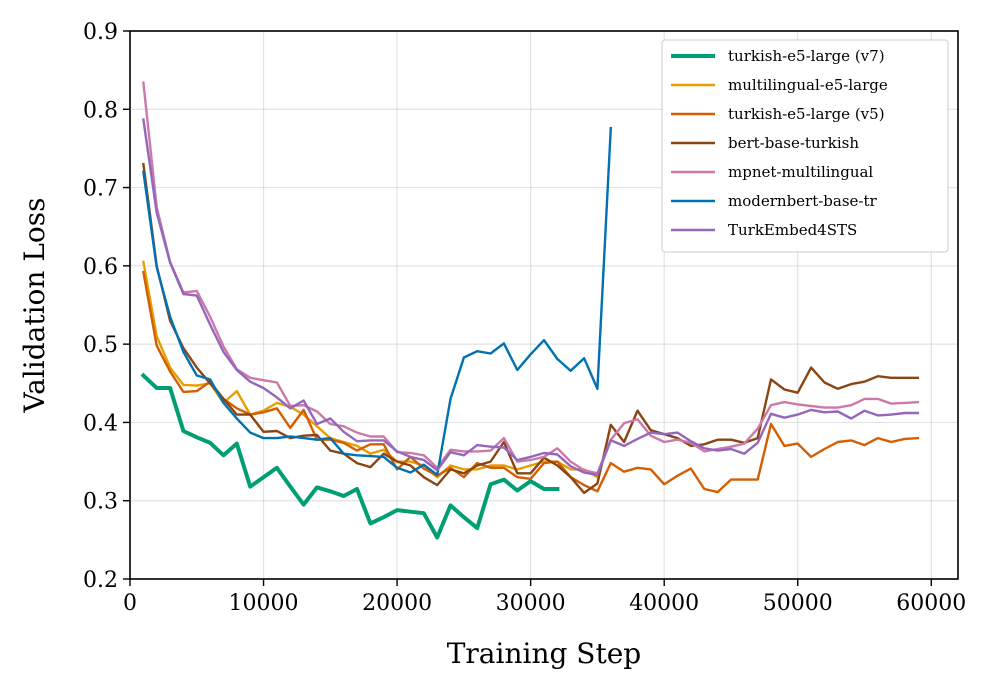 The image size is (998, 695). Describe the element at coordinates (264, 603) in the screenshot. I see `x-tick-label: 10000` at that location.